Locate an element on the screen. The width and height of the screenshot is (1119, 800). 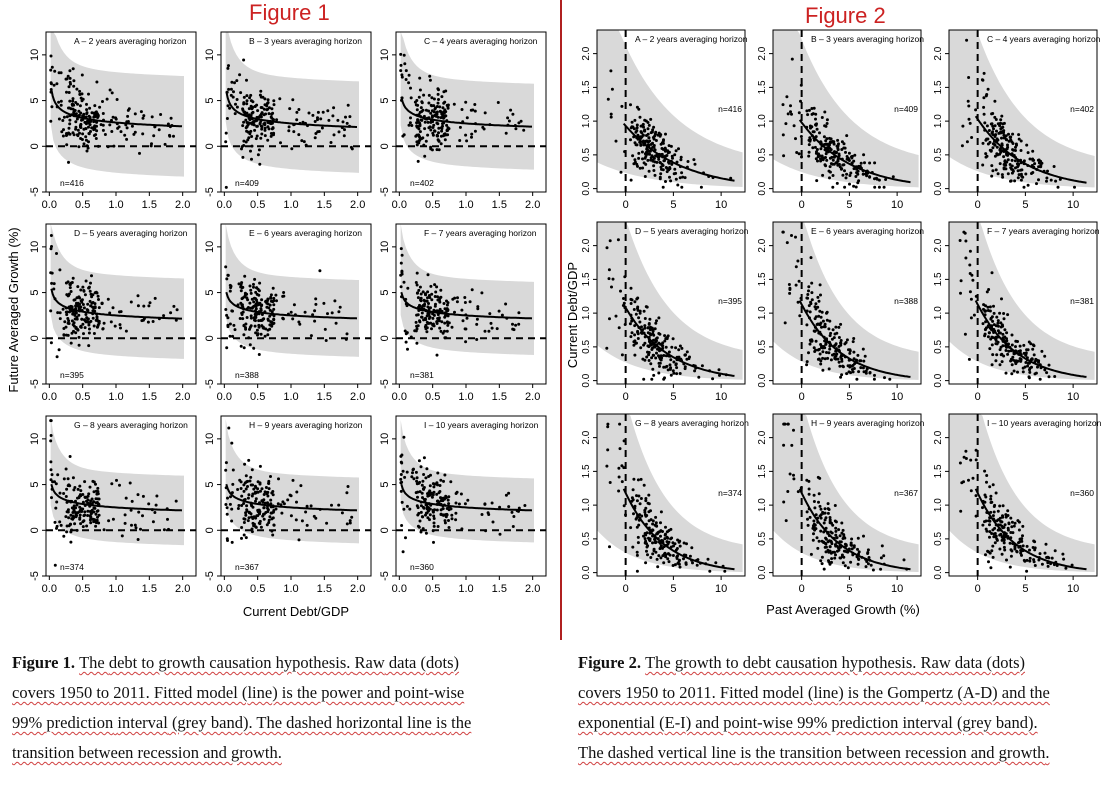
x-tick-label: 2.0 is located at coordinates (182, 589).